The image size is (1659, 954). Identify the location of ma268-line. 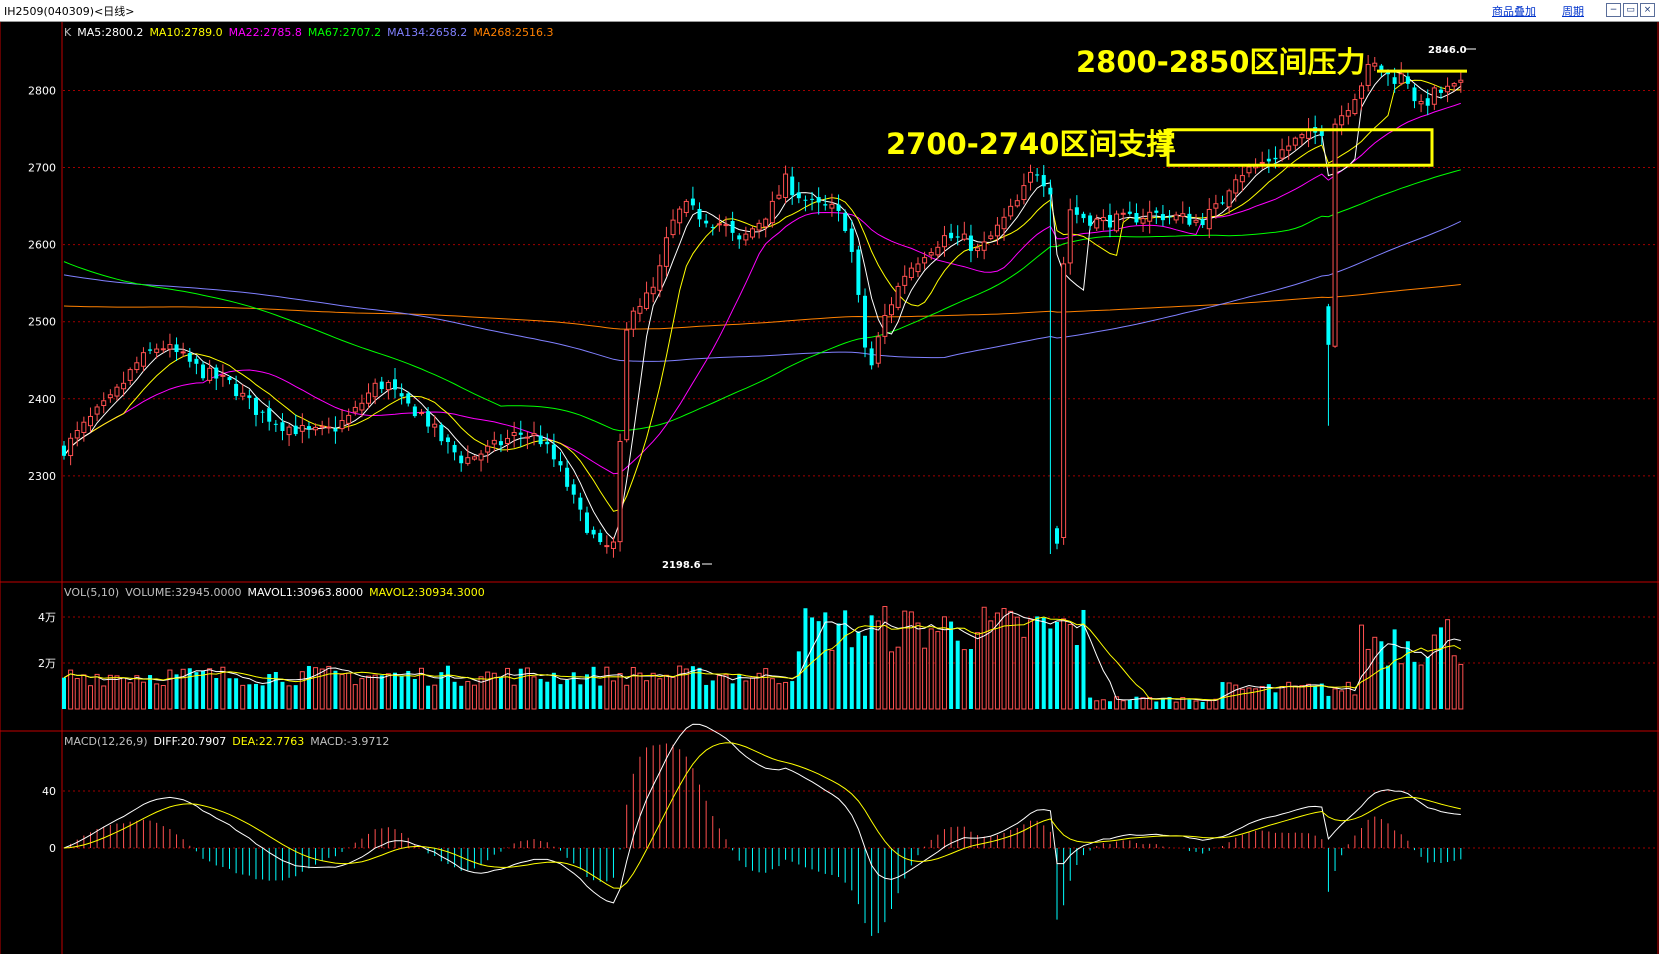
(762, 307).